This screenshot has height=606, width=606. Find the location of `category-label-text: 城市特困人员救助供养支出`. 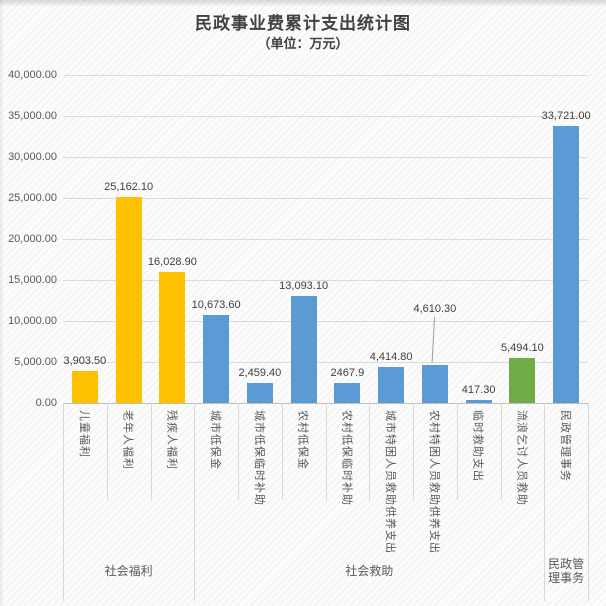

category-label-text: 城市特困人员救助供养支出 is located at coordinates (390, 482).